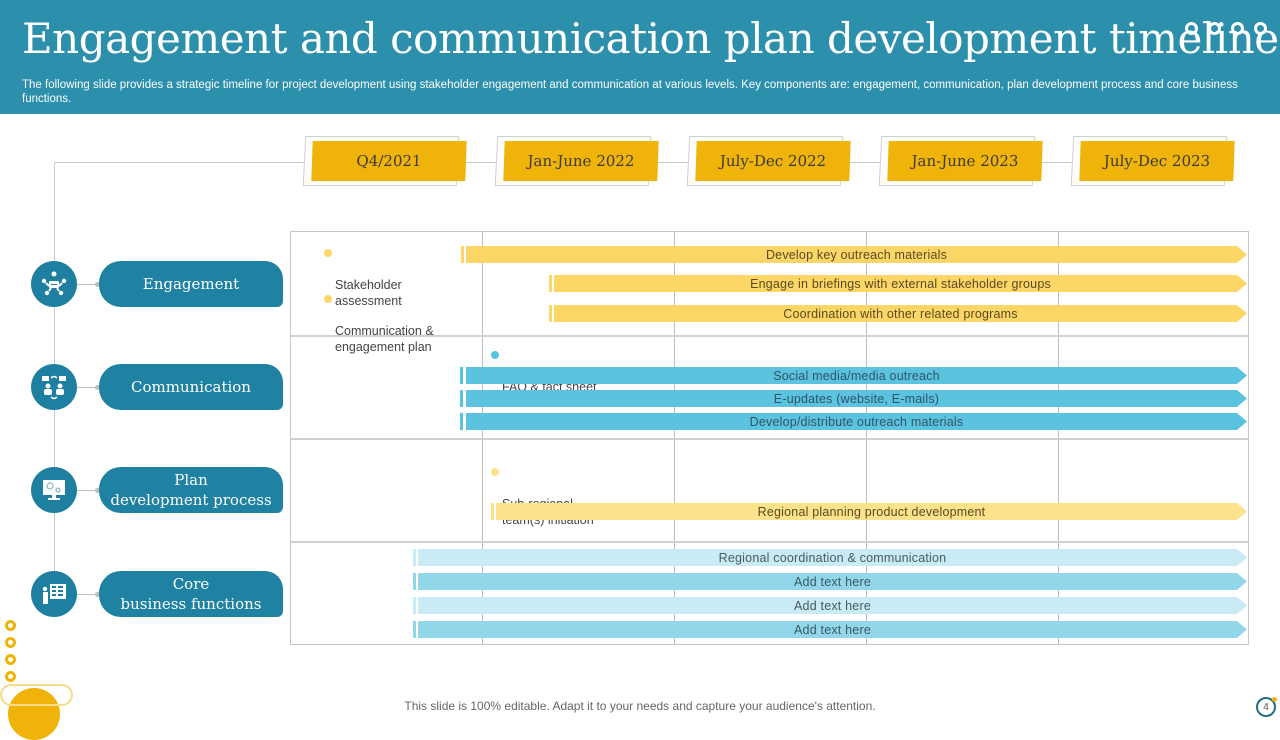 This screenshot has height=740, width=1280. What do you see at coordinates (965, 161) in the screenshot?
I see `period-label: Jan-June 2023` at bounding box center [965, 161].